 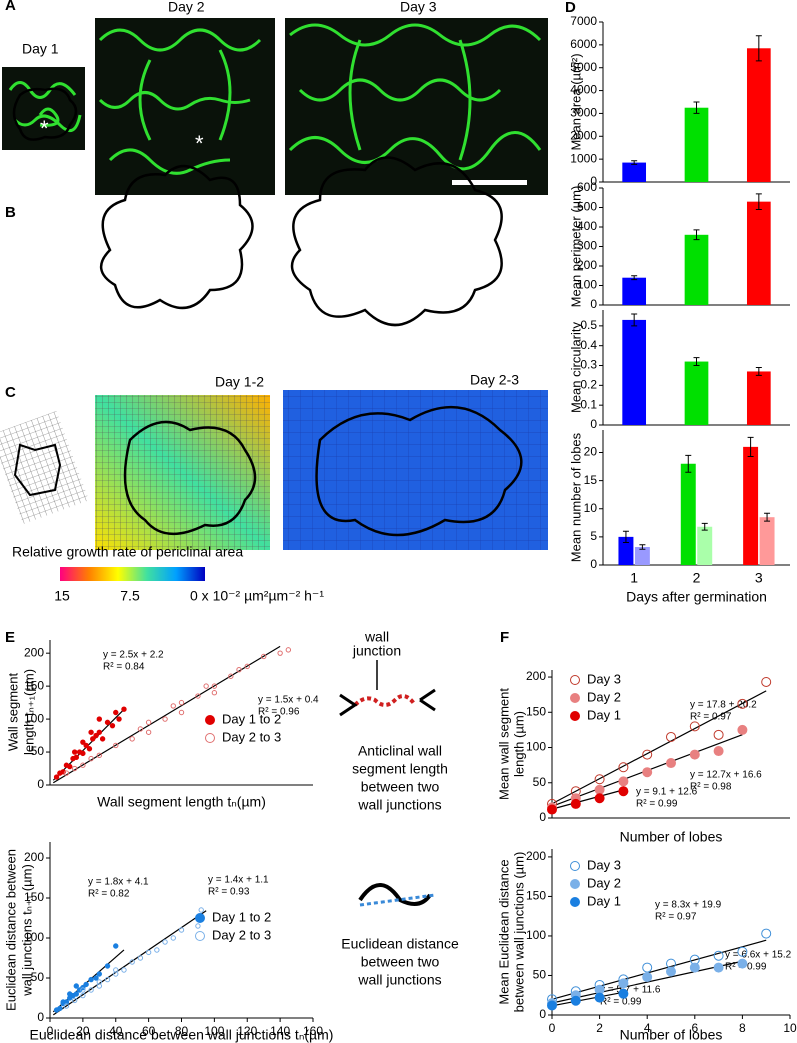 What do you see at coordinates (518, 744) in the screenshot?
I see `y-axis-label: length (µm)` at bounding box center [518, 744].